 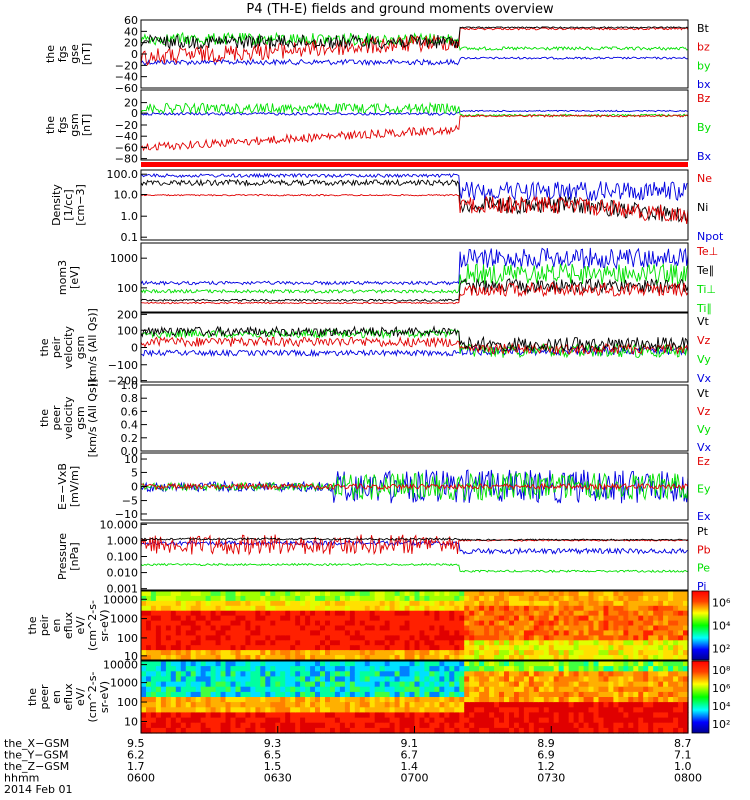 I want to click on y-tick-label: −100, so click(x=123, y=365).